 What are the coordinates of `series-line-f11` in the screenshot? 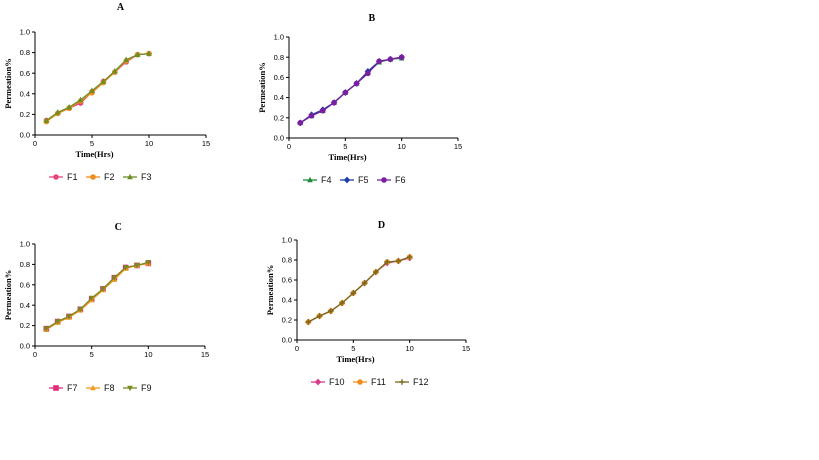 It's located at (358, 289).